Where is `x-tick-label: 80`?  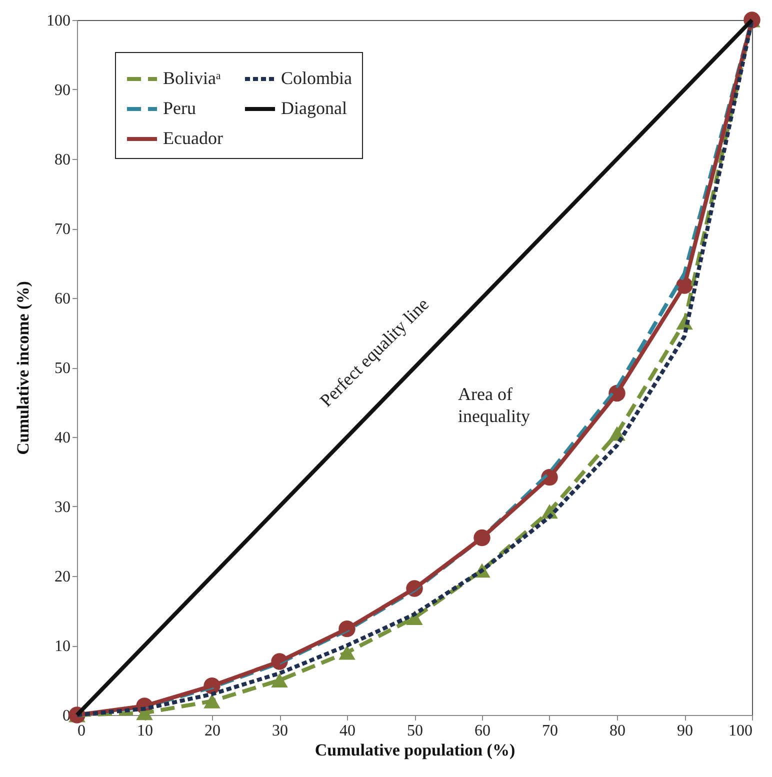
x-tick-label: 80 is located at coordinates (618, 731).